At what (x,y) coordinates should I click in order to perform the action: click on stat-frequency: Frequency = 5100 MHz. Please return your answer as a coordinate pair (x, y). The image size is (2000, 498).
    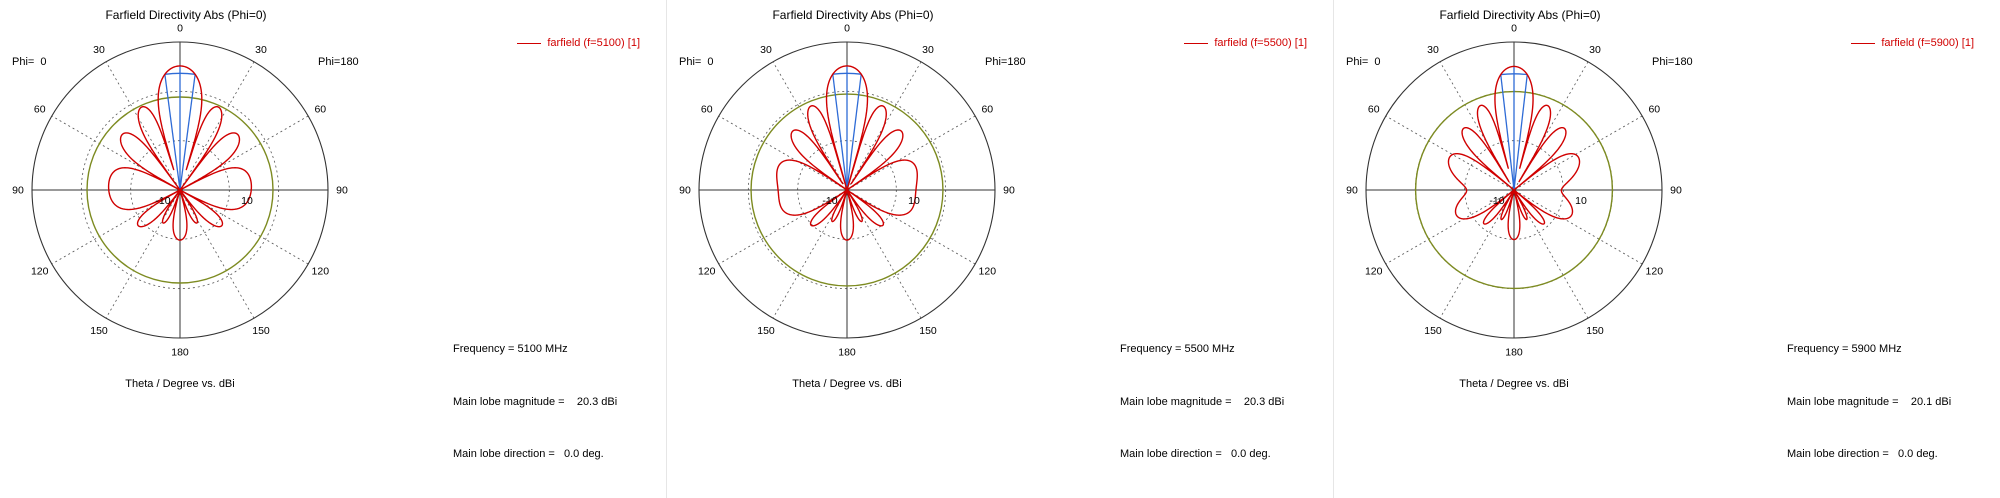
    Looking at the image, I should click on (510, 349).